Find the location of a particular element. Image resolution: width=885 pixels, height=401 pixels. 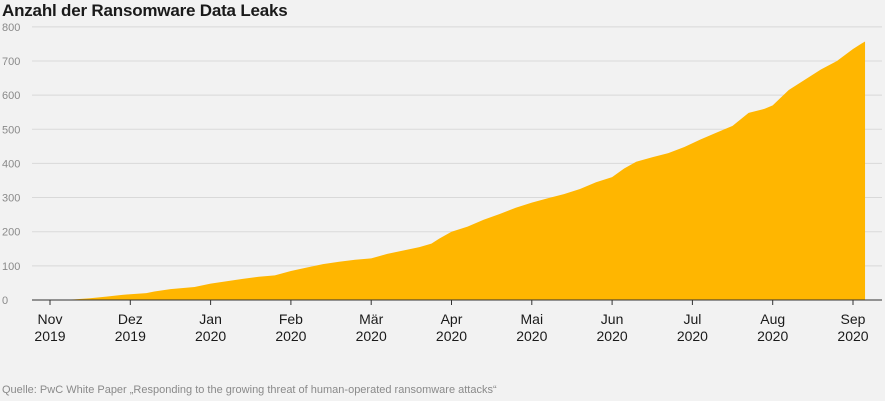

x-tick-label: Apr 2020 is located at coordinates (451, 327).